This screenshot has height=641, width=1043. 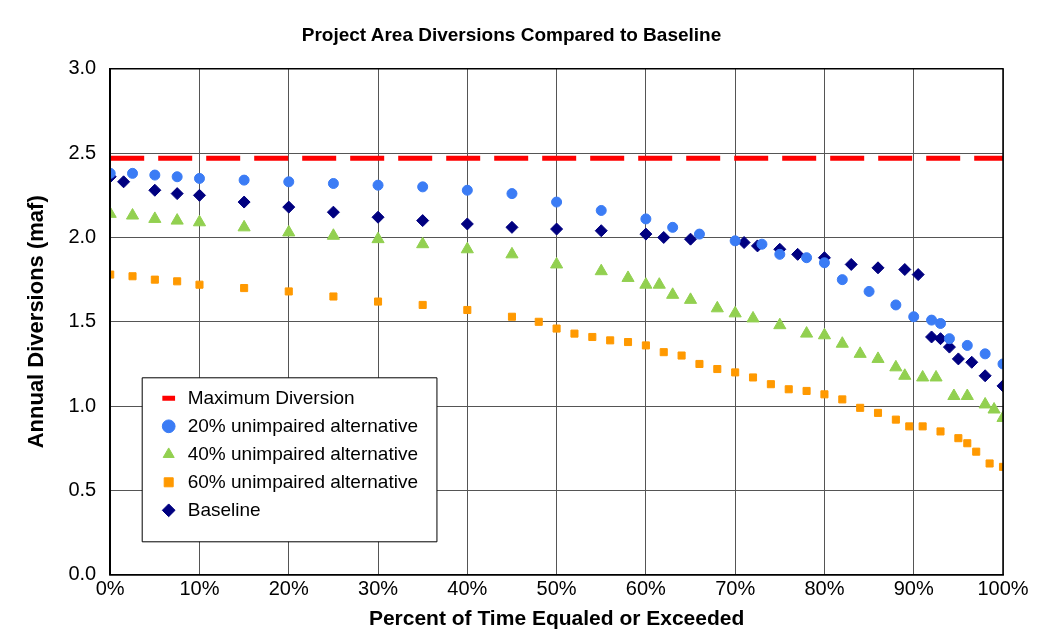 I want to click on x-tick-label: 40%, so click(x=467, y=588).